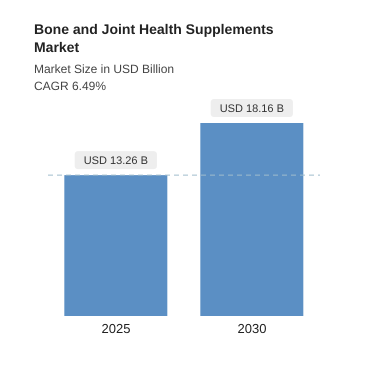 The height and width of the screenshot is (382, 368). Describe the element at coordinates (105, 69) in the screenshot. I see `chart-subtitle: Market Size in USD Billion` at that location.